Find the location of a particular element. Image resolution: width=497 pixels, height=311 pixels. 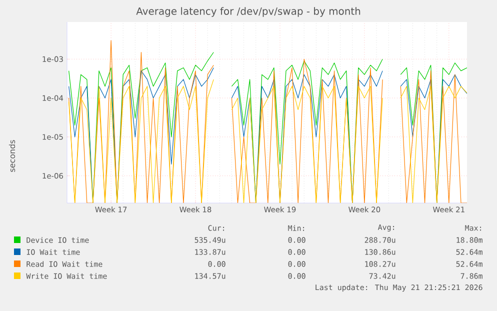

chart-title: Average latency for /dev/pv/swap - by month is located at coordinates (248, 12).